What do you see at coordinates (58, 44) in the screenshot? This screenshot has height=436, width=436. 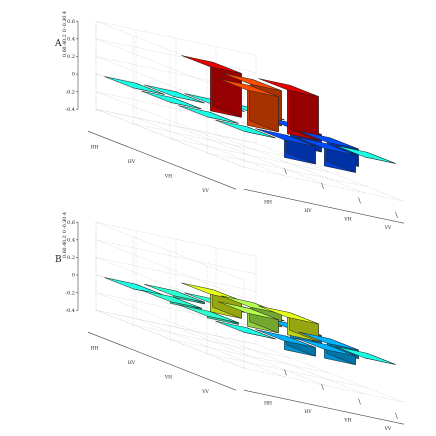 I see `panel-label: A` at bounding box center [58, 44].